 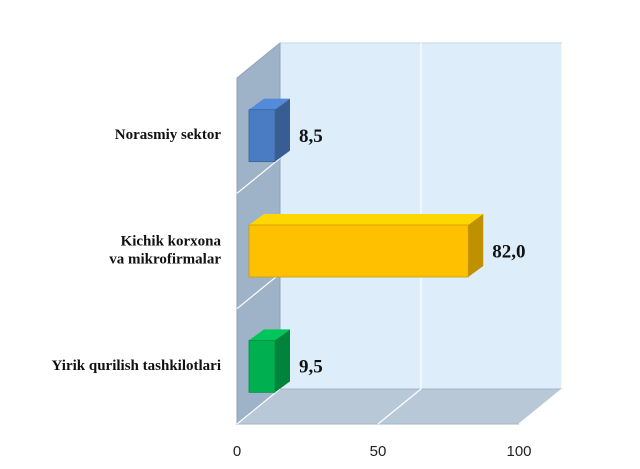 What do you see at coordinates (378, 451) in the screenshot?
I see `x-tick-label: 50` at bounding box center [378, 451].